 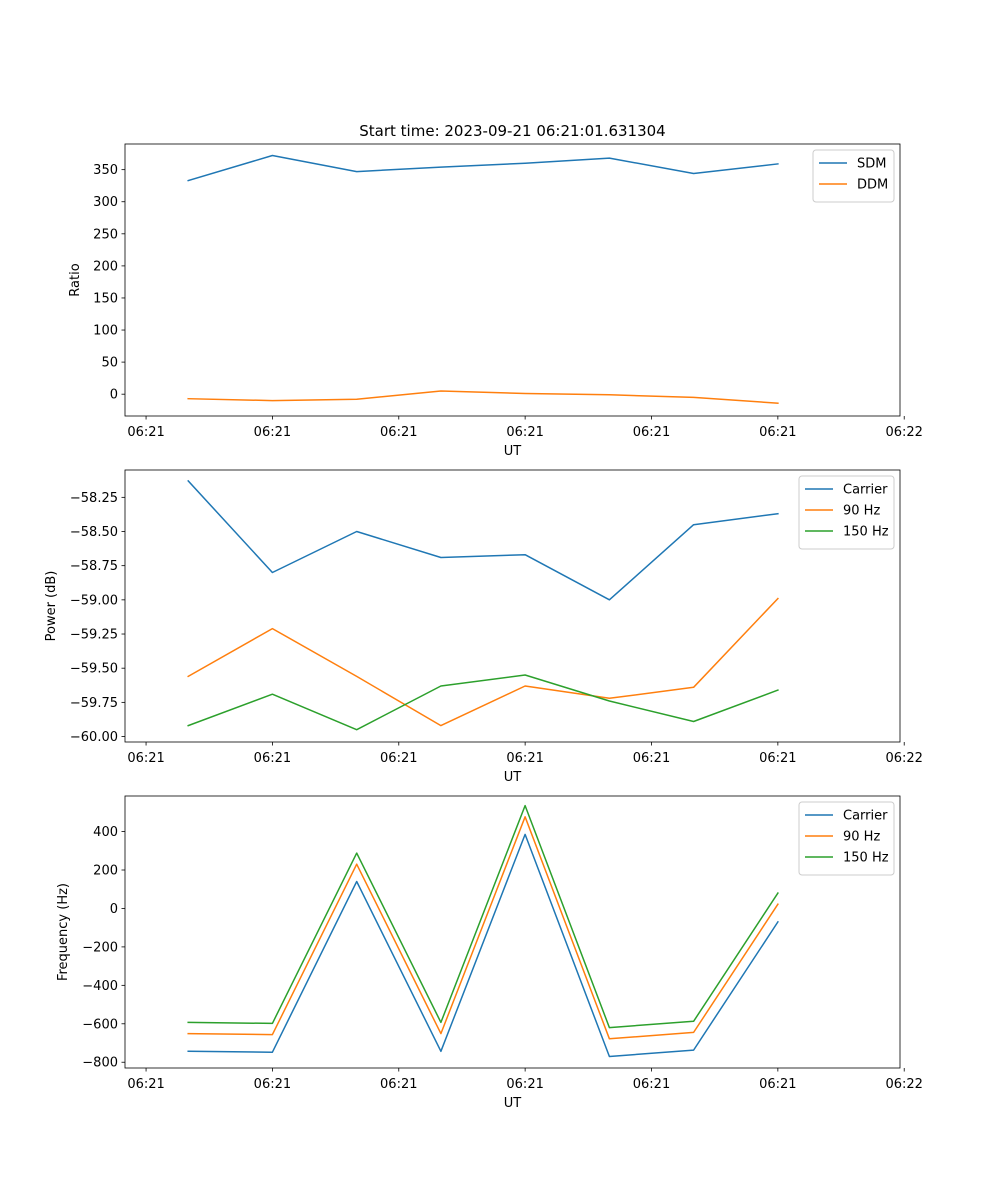 What do you see at coordinates (105, 202) in the screenshot?
I see `y-tick-label: 300` at bounding box center [105, 202].